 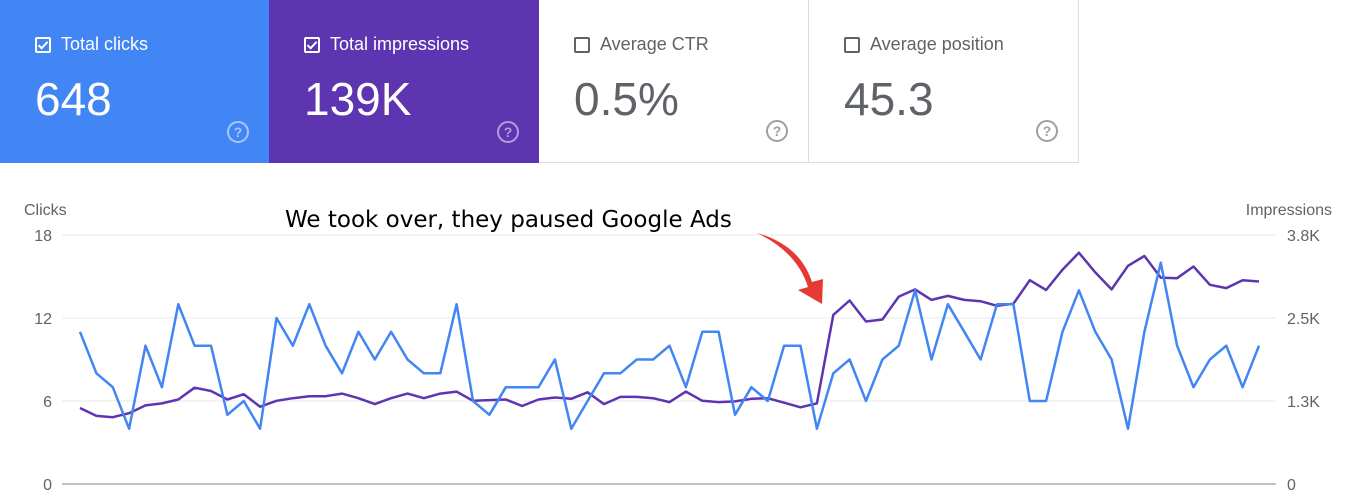 I want to click on y-left-tick-label: 6, so click(x=47, y=402).